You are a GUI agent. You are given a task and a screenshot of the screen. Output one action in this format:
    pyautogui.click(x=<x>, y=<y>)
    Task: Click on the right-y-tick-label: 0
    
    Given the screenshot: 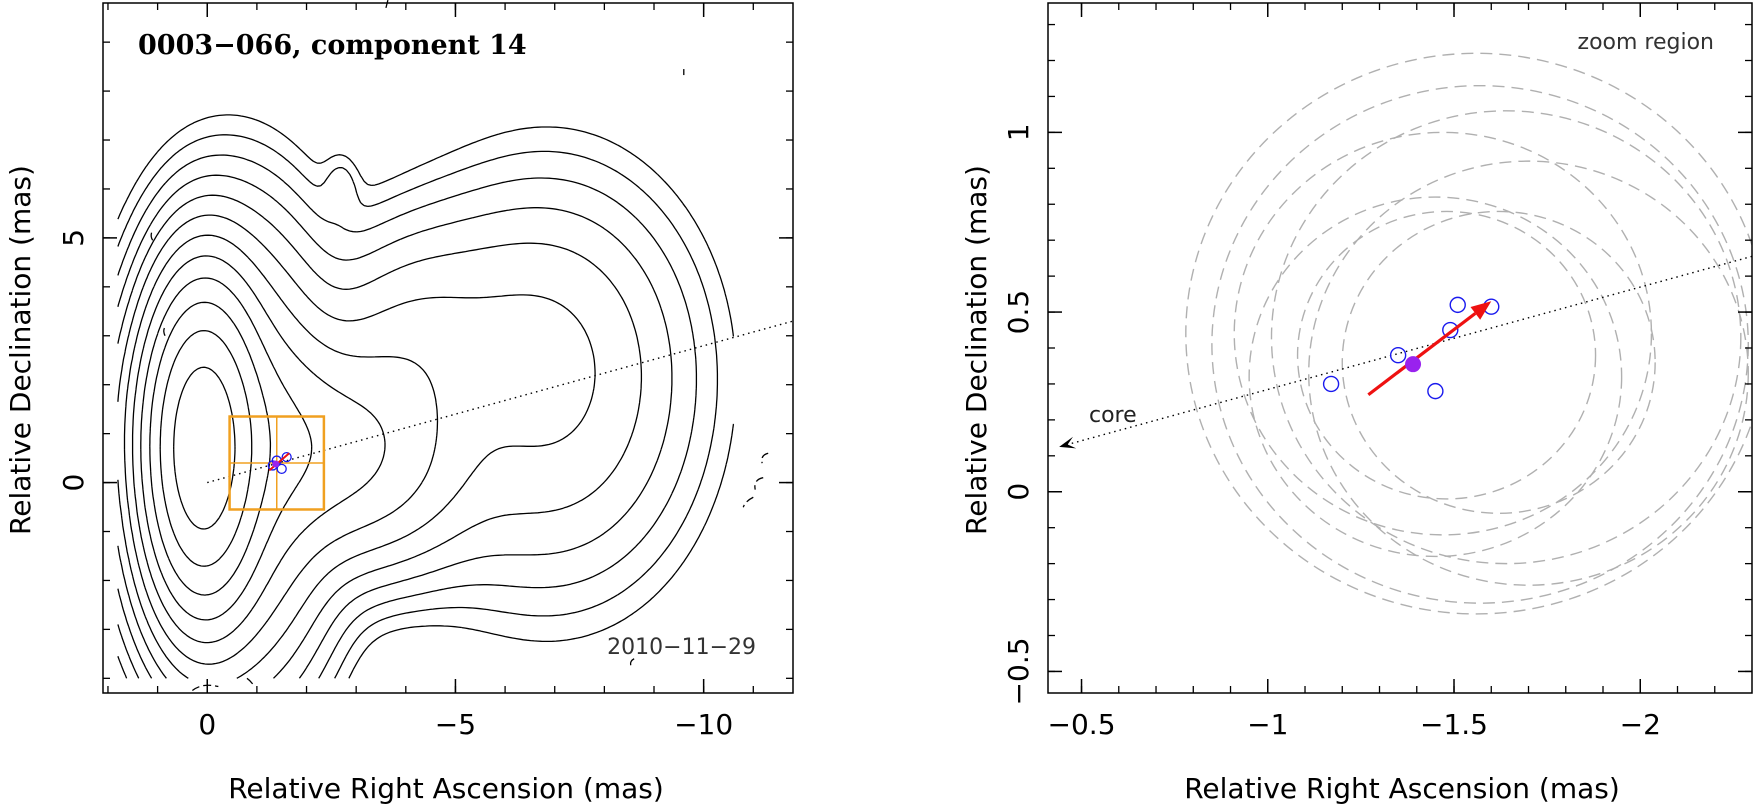 What is the action you would take?
    pyautogui.click(x=1018, y=492)
    